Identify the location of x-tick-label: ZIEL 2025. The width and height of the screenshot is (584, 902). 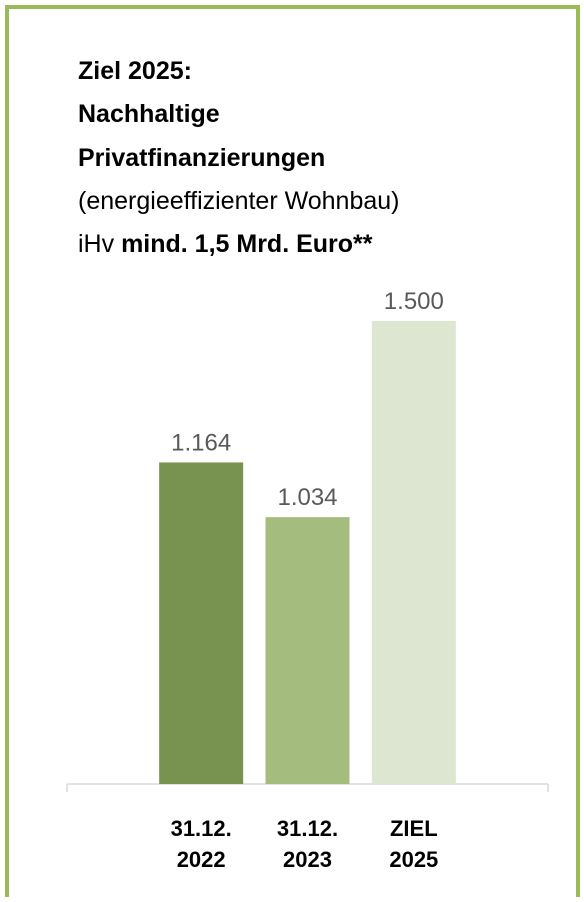
(413, 844).